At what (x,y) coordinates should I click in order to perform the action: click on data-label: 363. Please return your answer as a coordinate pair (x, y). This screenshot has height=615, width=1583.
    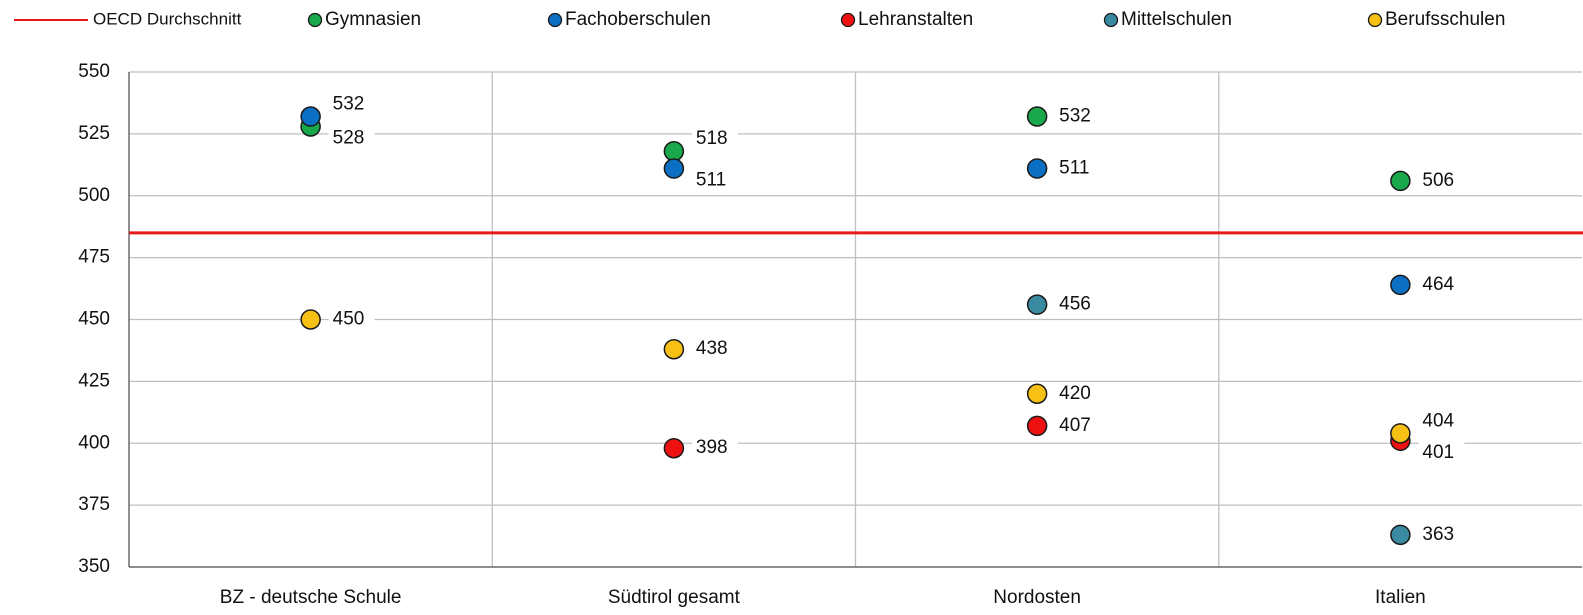
    Looking at the image, I should click on (1438, 534).